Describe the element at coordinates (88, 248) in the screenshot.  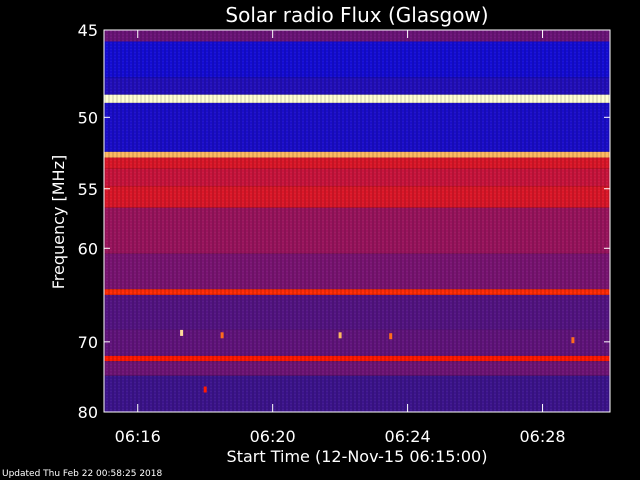
I see `y-tick-label: 60` at that location.